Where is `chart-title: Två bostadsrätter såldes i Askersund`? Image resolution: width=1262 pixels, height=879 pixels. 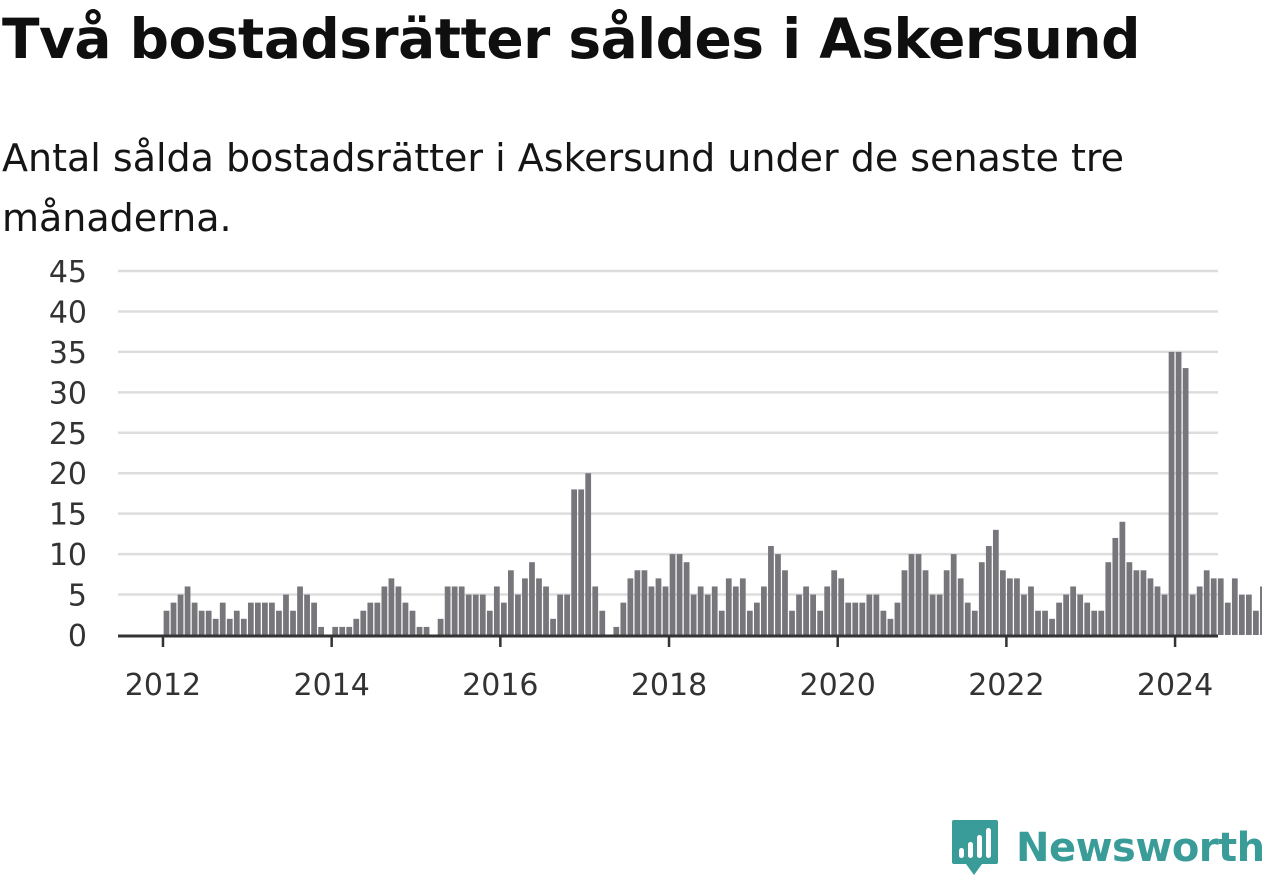 chart-title: Två bostadsrätter såldes i Askersund is located at coordinates (571, 39).